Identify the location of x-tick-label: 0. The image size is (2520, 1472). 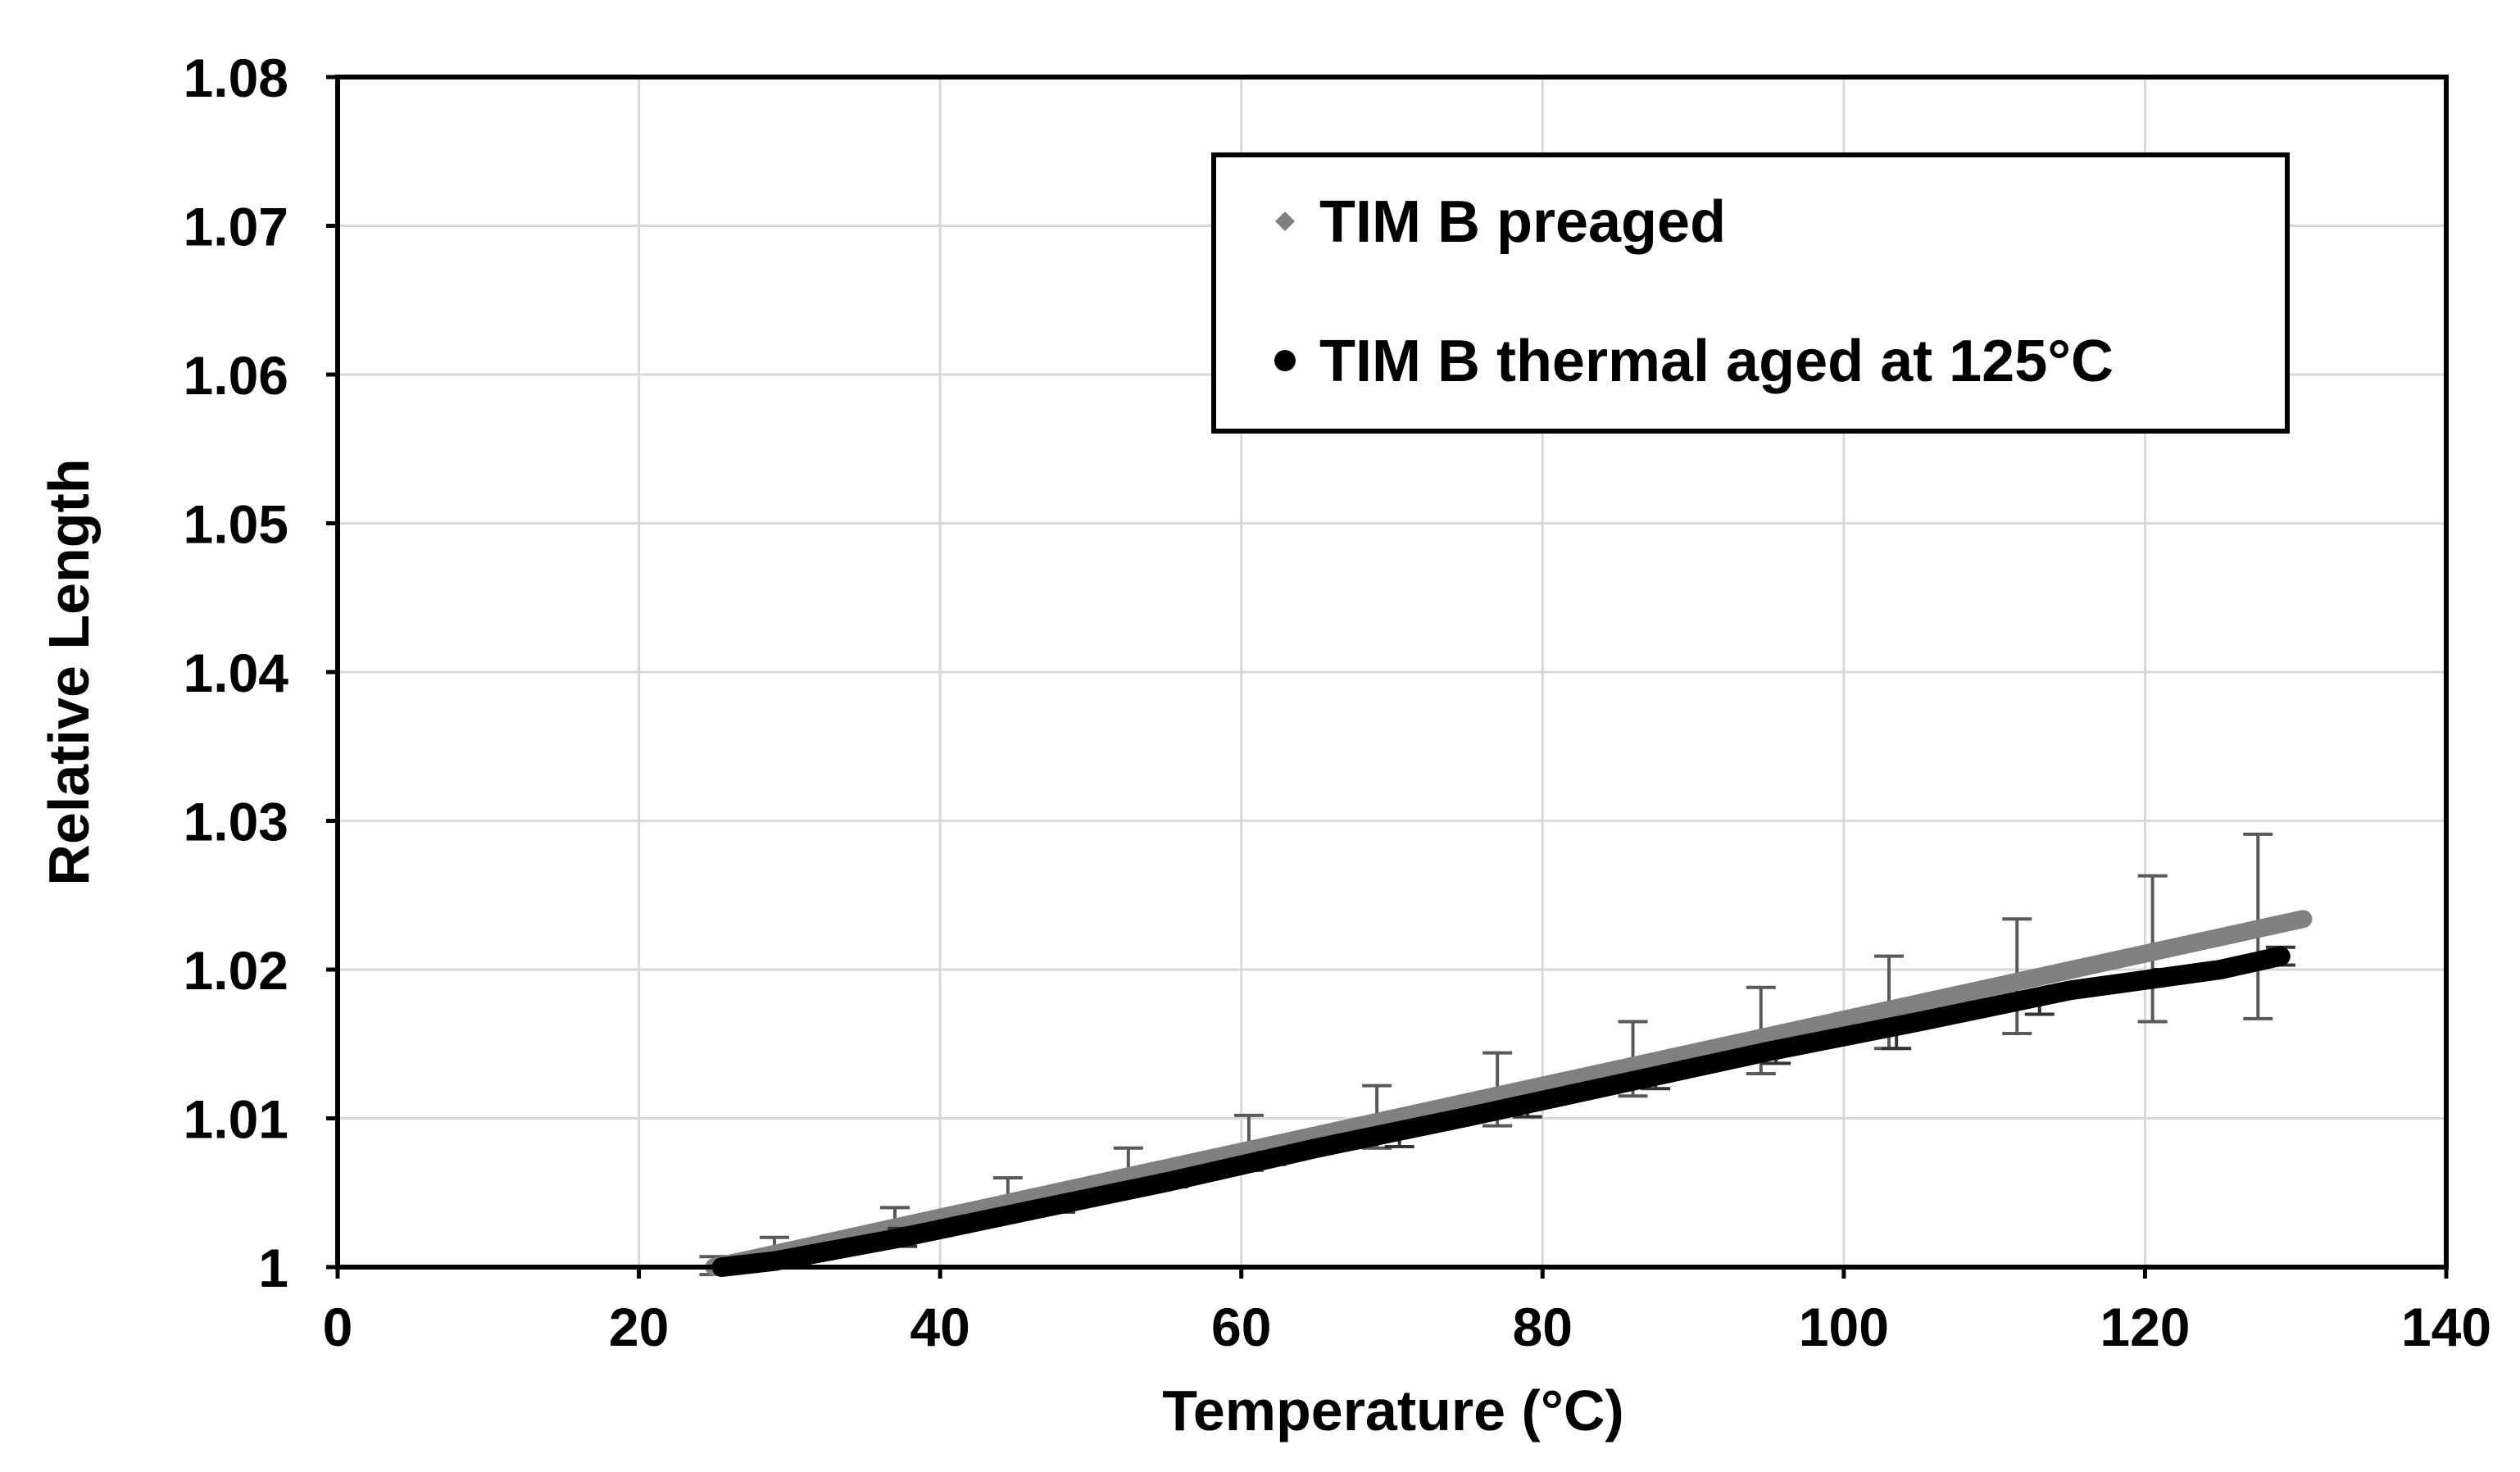
(338, 1327).